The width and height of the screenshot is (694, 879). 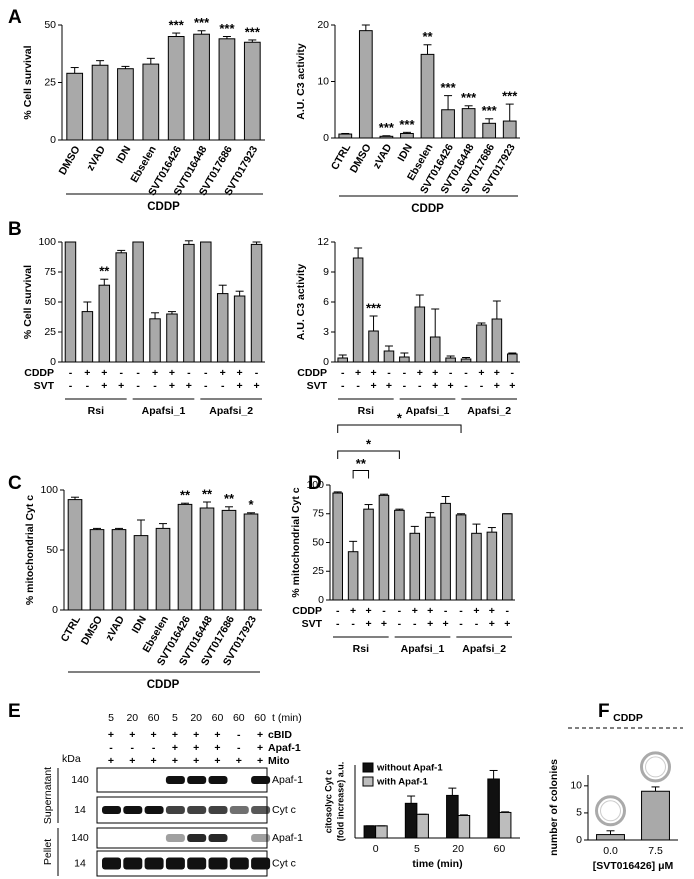 What do you see at coordinates (610, 811) in the screenshot?
I see `colony-image` at bounding box center [610, 811].